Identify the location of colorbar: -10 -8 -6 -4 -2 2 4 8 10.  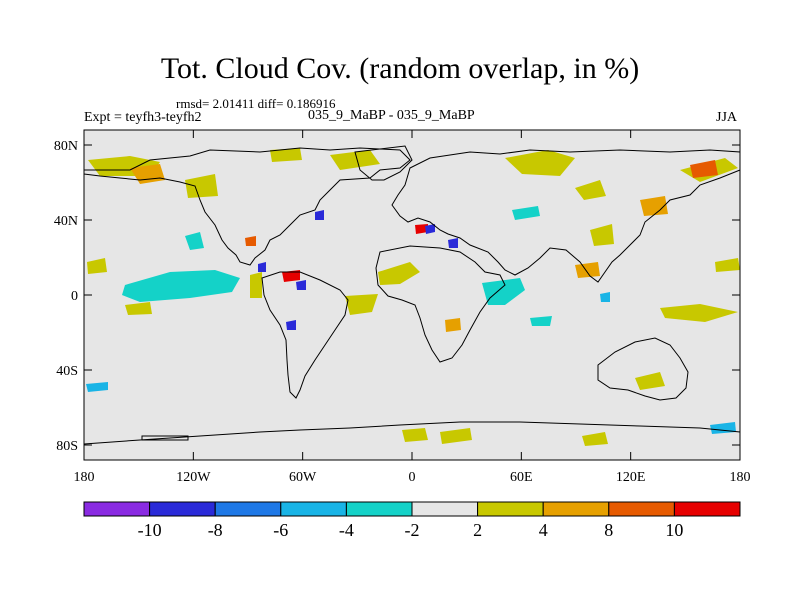
(412, 520).